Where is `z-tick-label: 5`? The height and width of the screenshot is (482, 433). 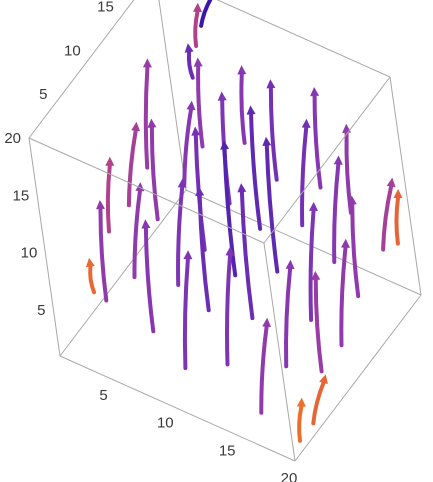 z-tick-label: 5 is located at coordinates (41, 310).